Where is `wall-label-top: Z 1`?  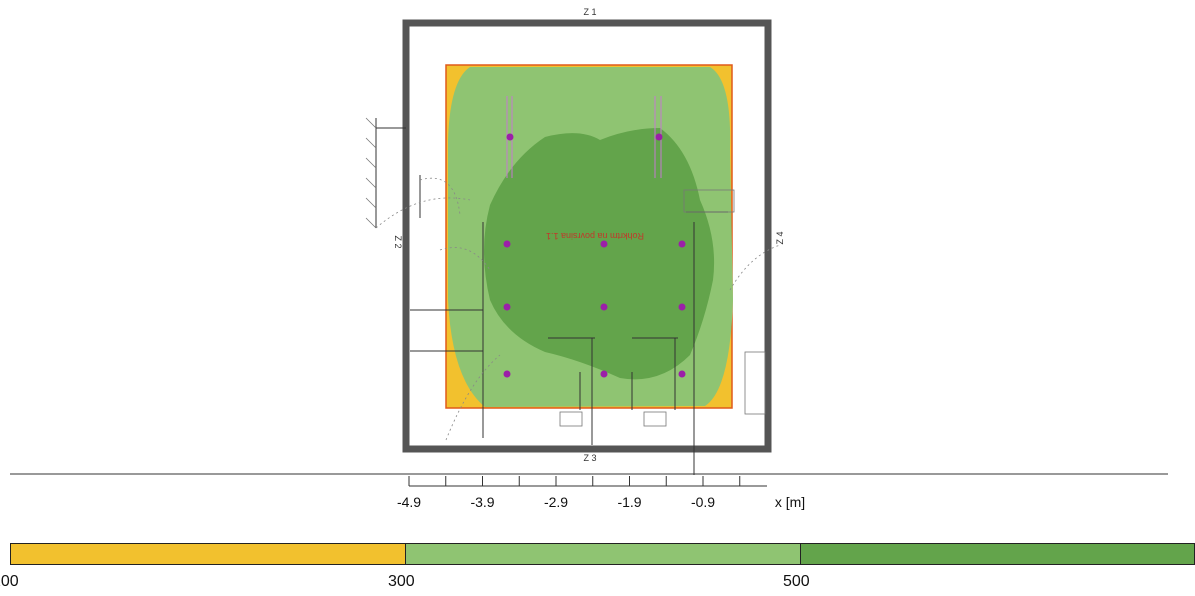
wall-label-top: Z 1 is located at coordinates (589, 12).